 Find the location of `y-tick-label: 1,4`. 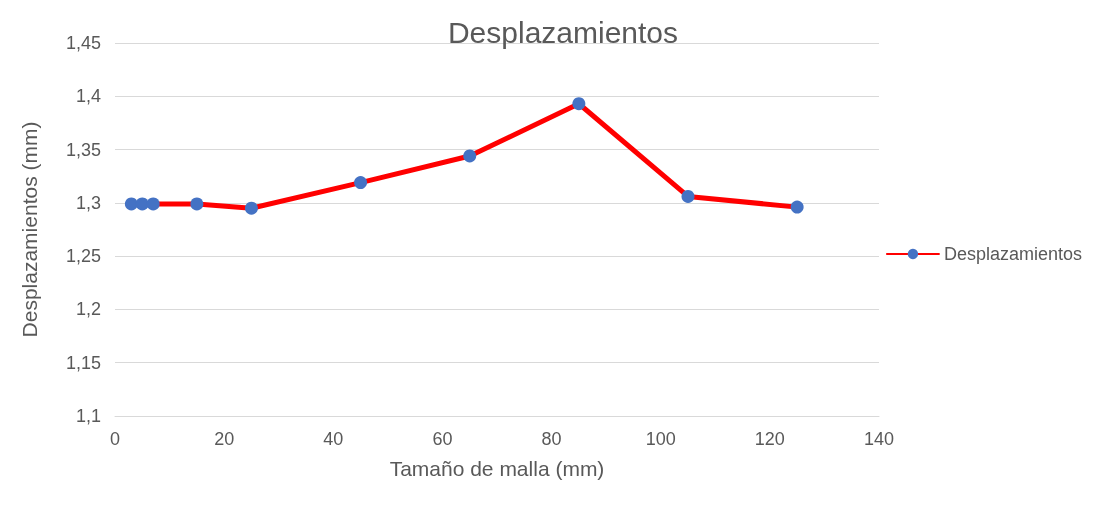

y-tick-label: 1,4 is located at coordinates (88, 96).